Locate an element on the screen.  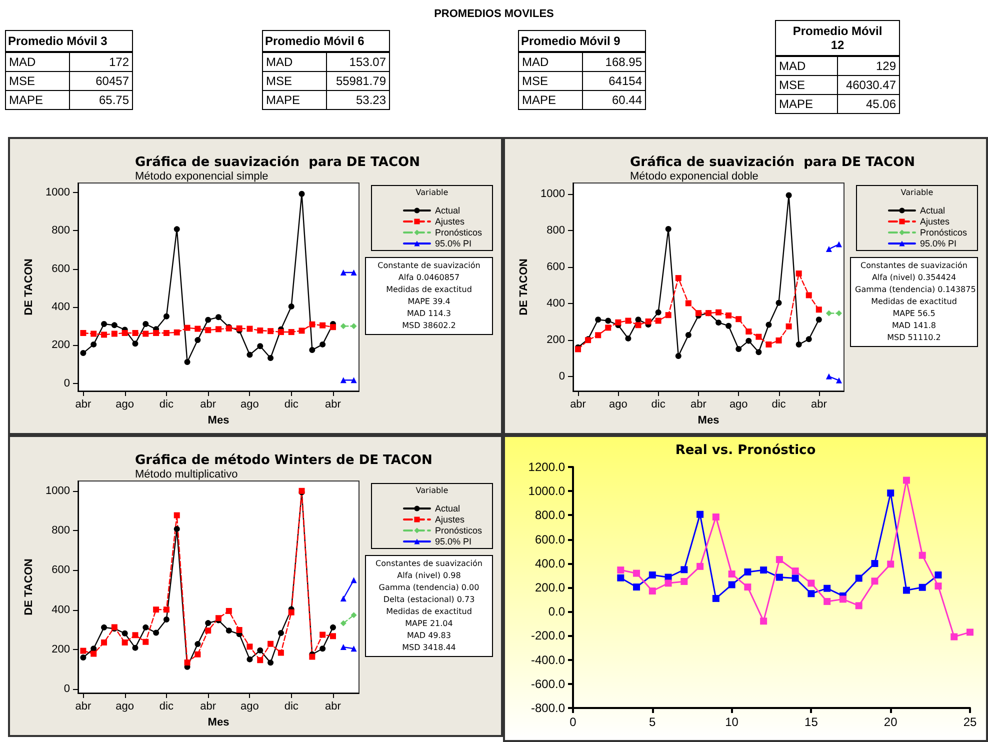
legend-title: Variable is located at coordinates (432, 192).